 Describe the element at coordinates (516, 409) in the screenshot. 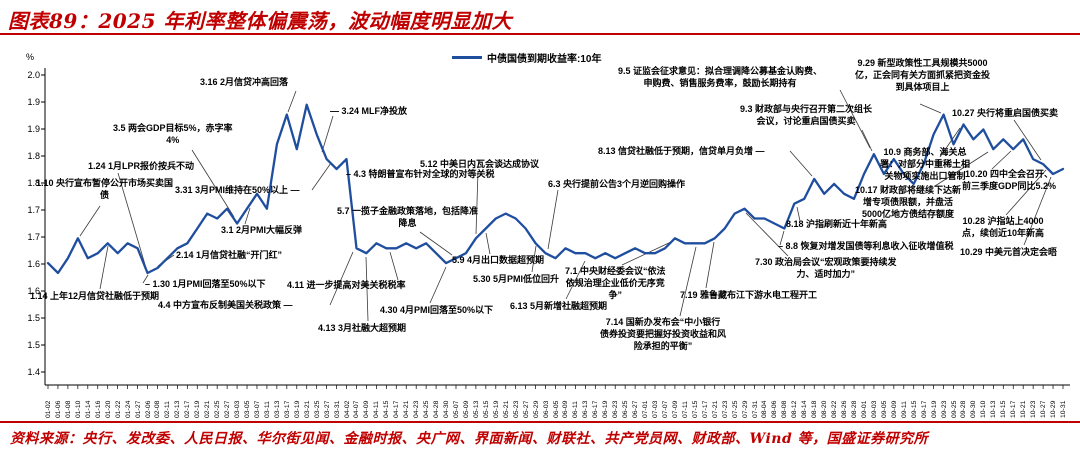

I see `x-tick-label: 05-23` at that location.